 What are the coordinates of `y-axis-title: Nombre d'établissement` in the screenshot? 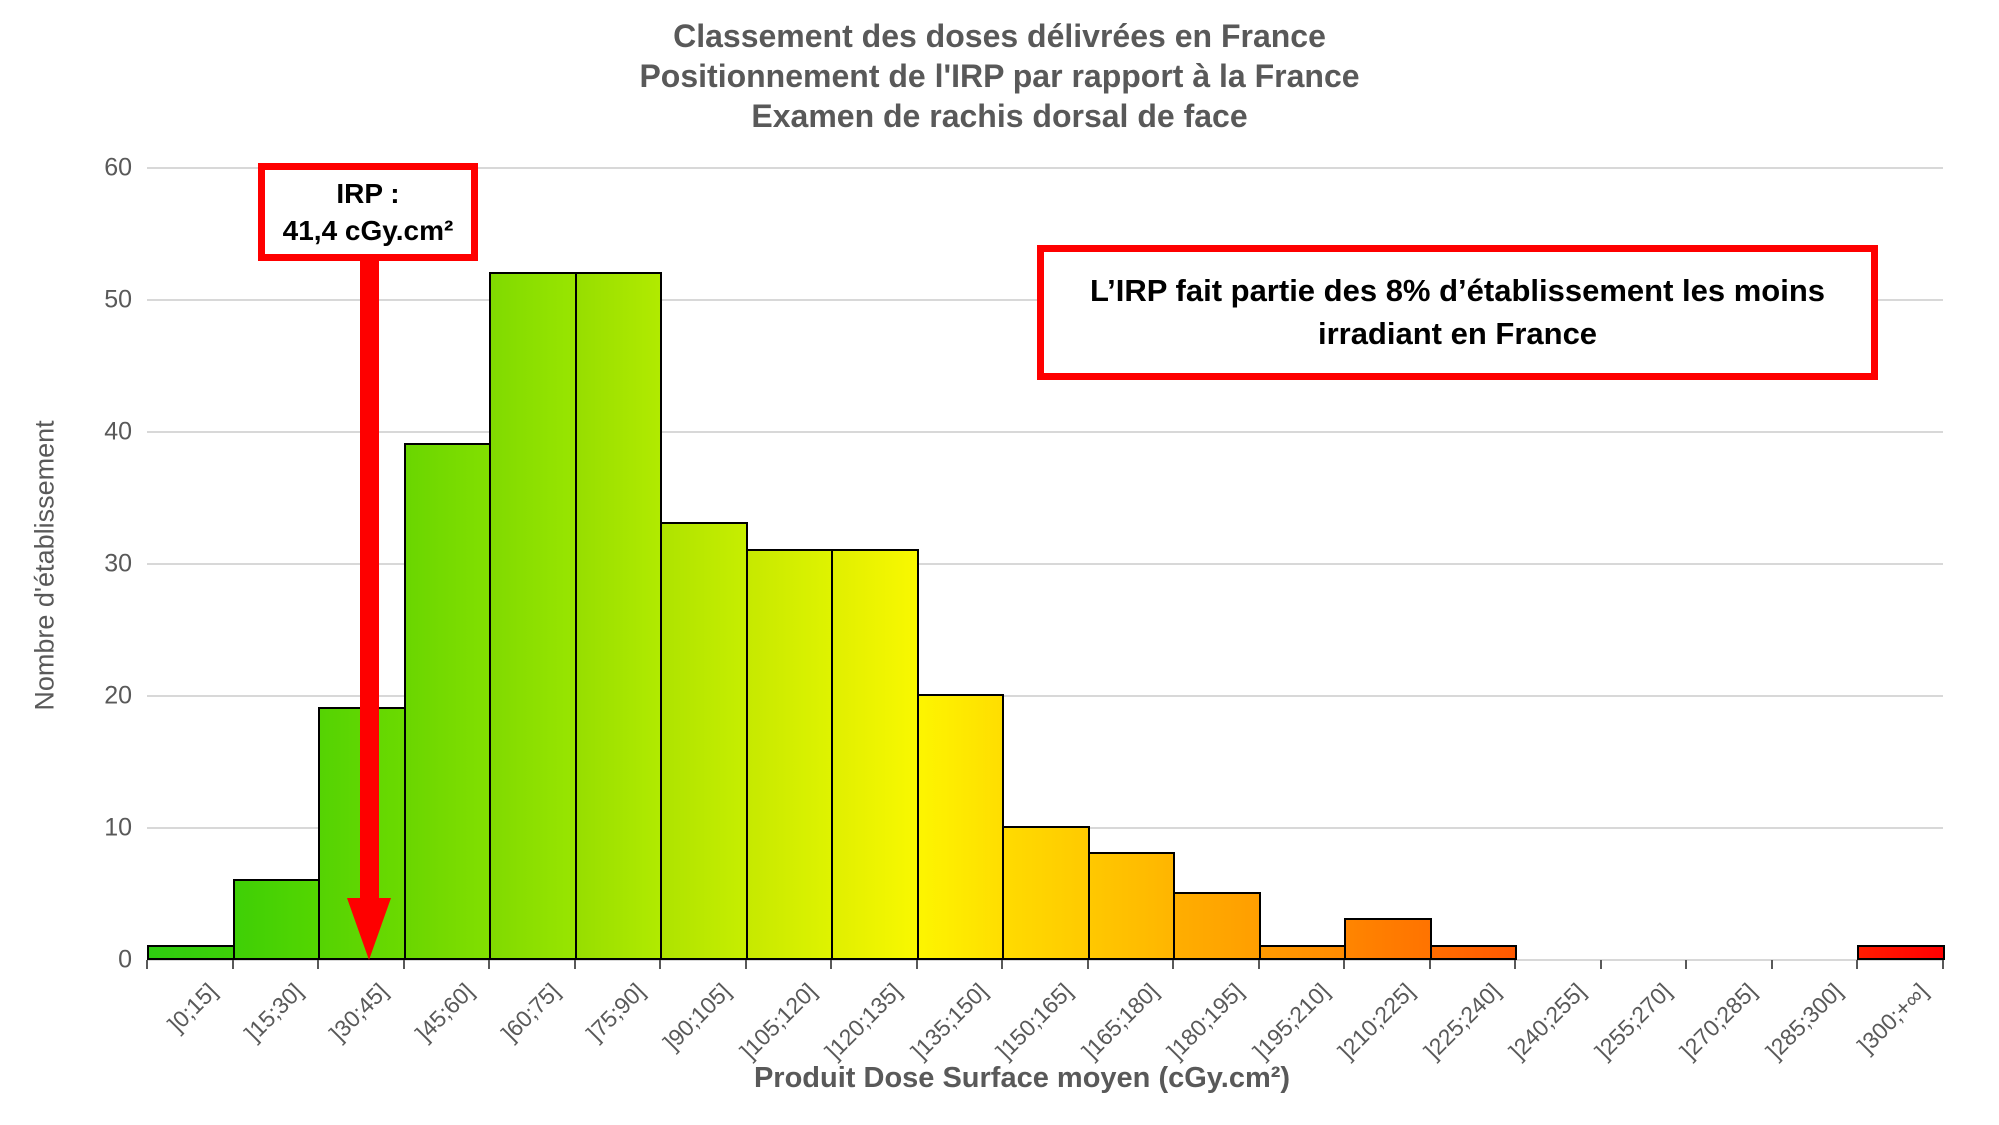 It's located at (44, 565).